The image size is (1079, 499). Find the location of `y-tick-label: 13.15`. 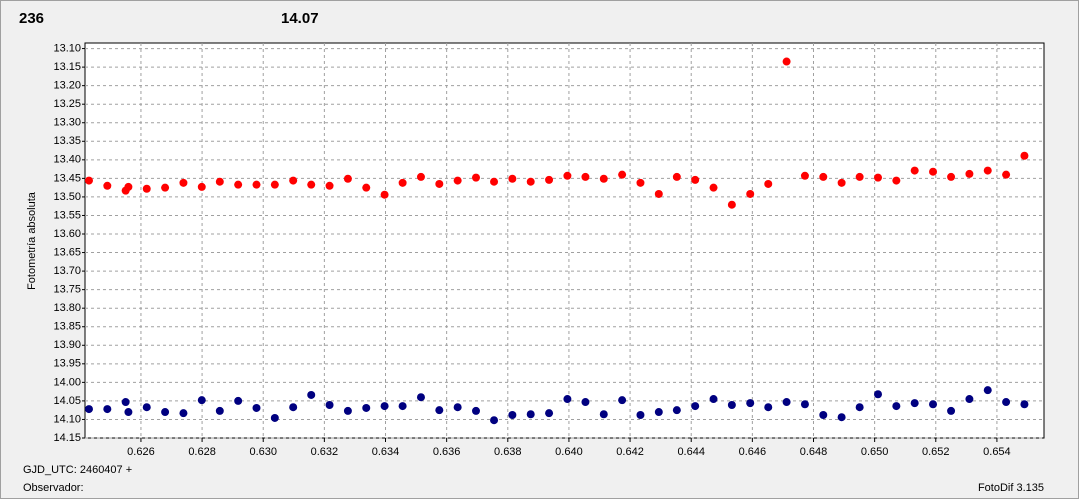

y-tick-label: 13.15 is located at coordinates (67, 67).